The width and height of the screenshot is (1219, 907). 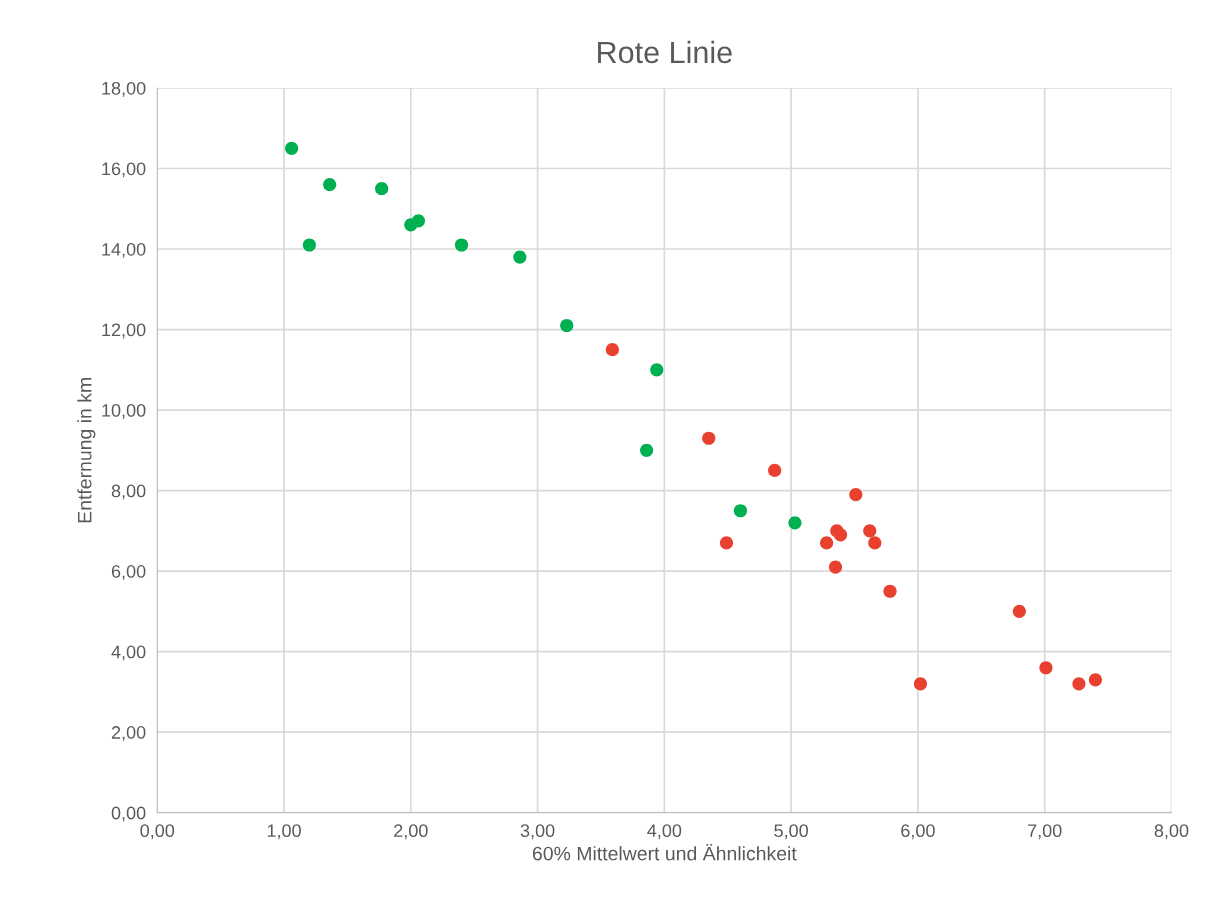 What do you see at coordinates (664, 852) in the screenshot?
I see `x-axis-title: 60% Mittelwert und Ähnlichkeit` at bounding box center [664, 852].